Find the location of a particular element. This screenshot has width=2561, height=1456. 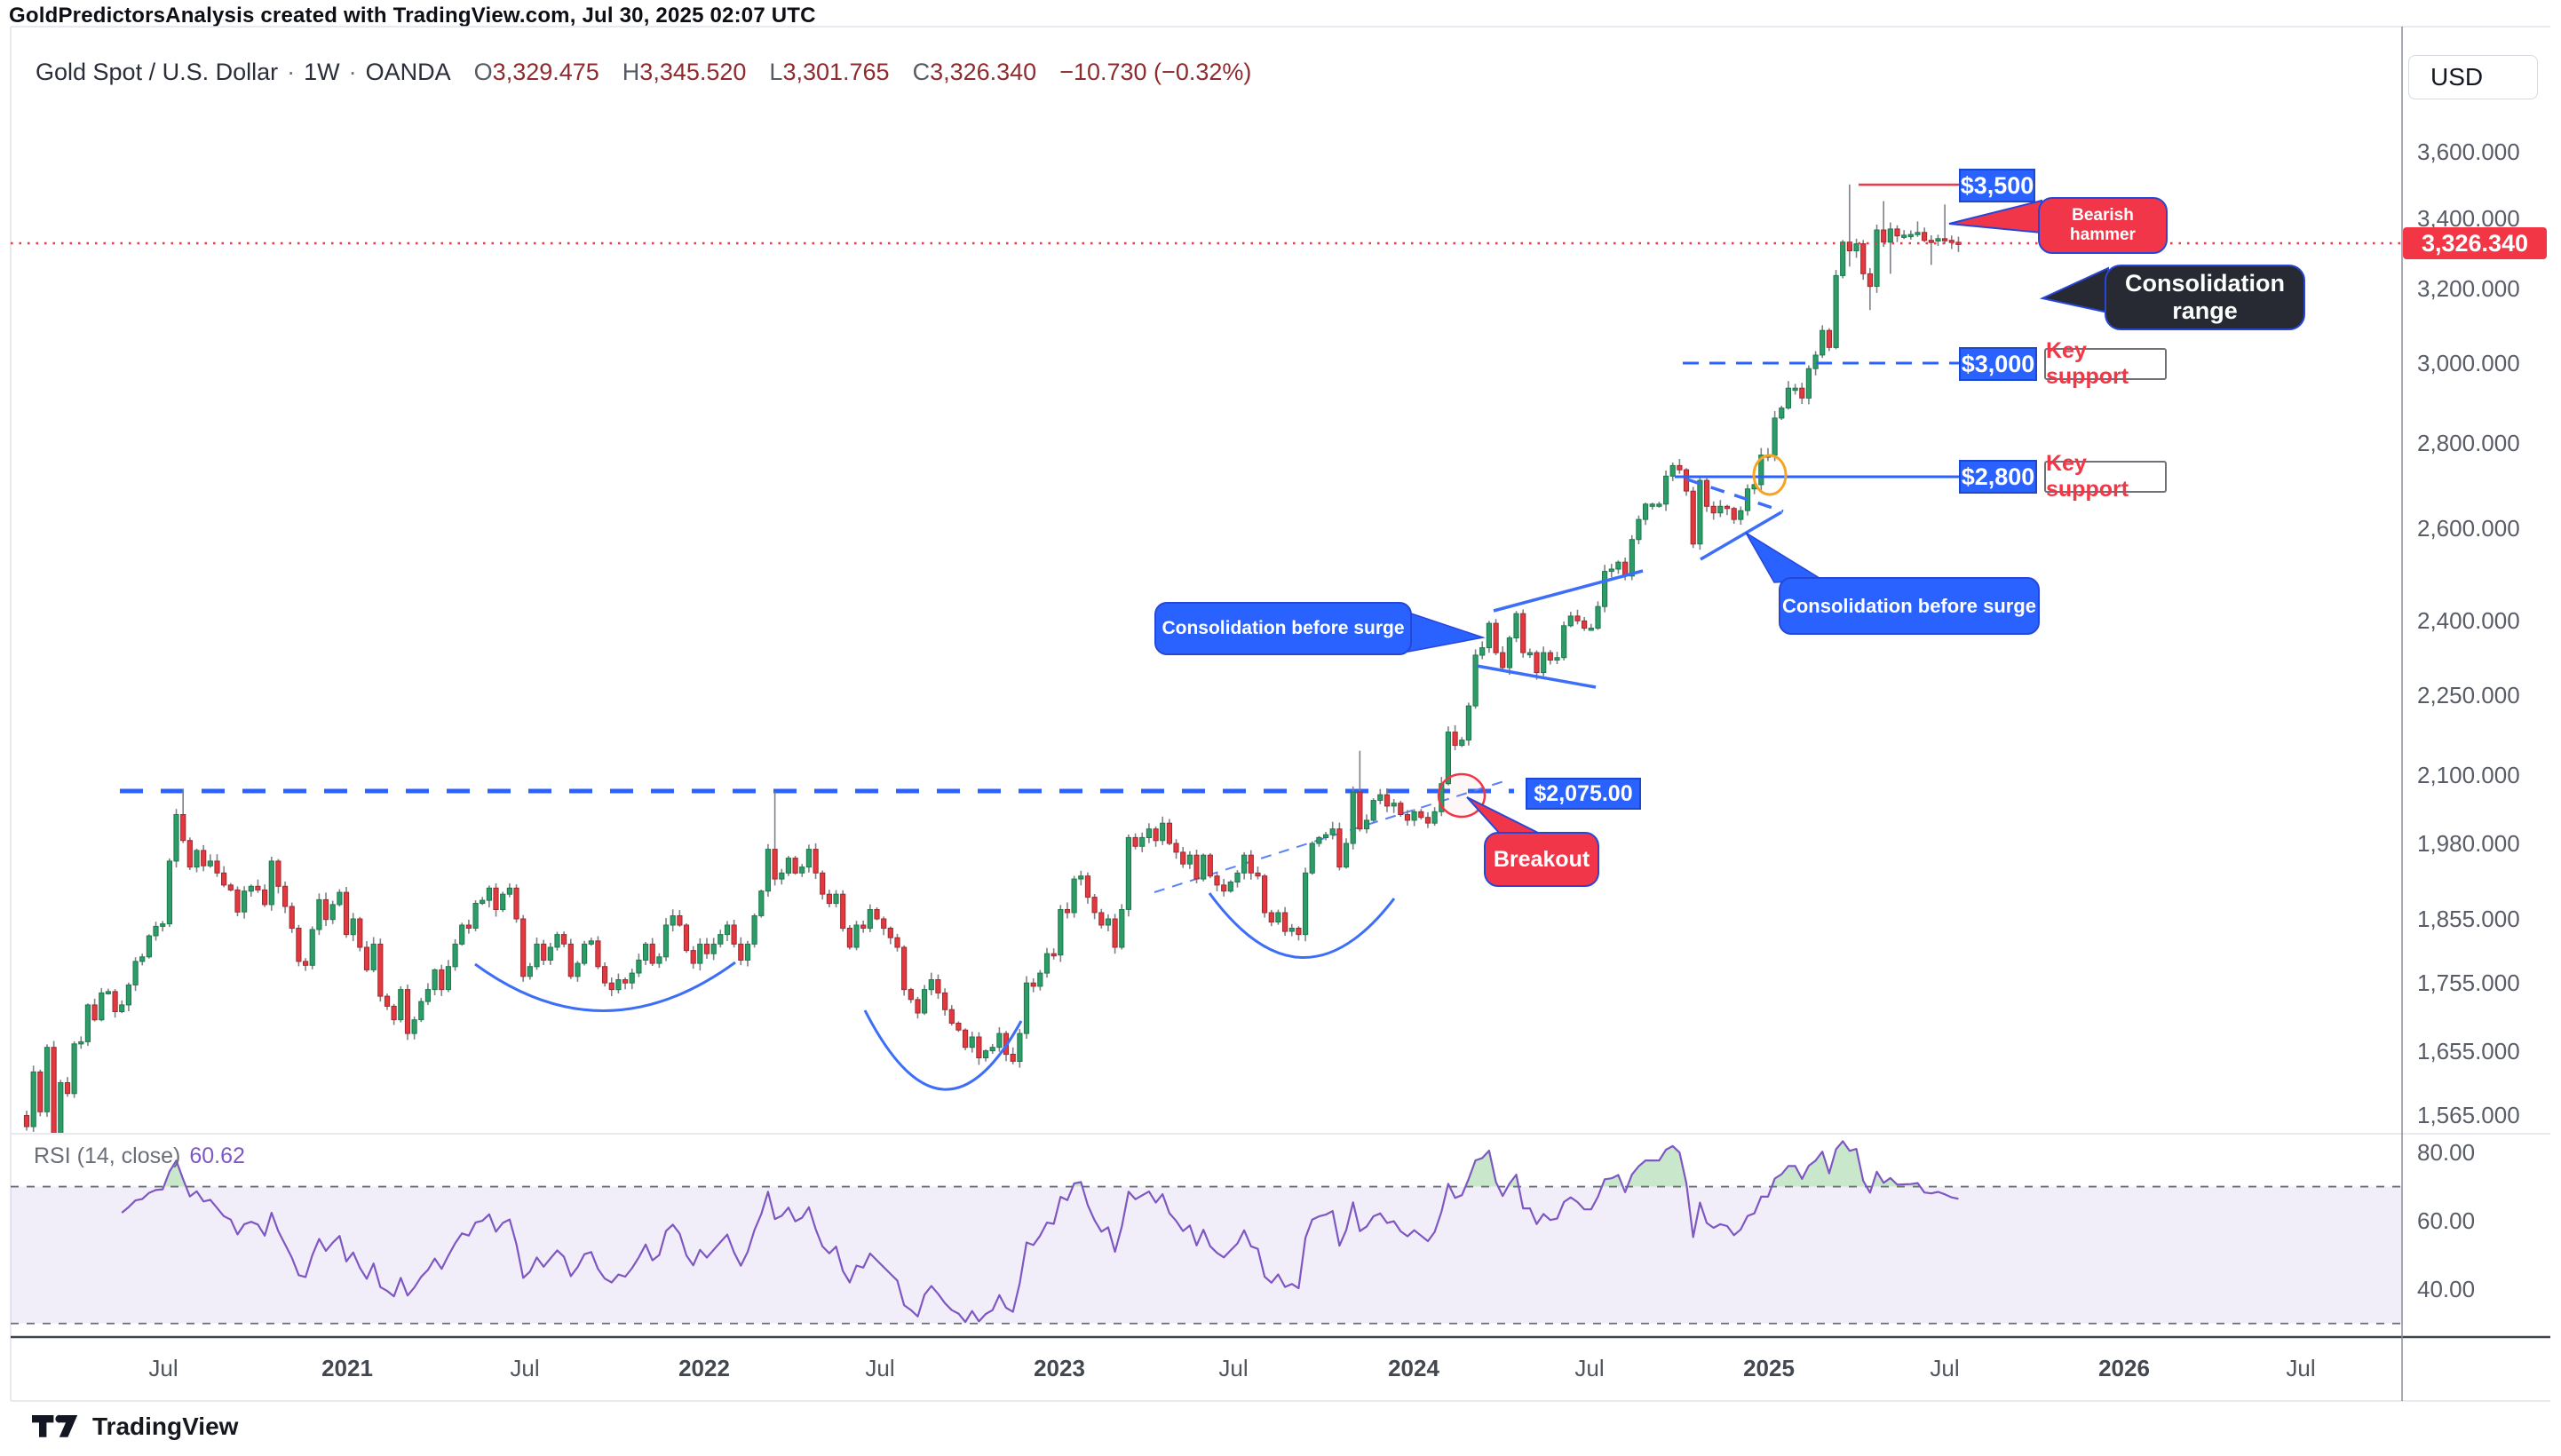

price-axis-label: 1,755.000 is located at coordinates (2468, 983).